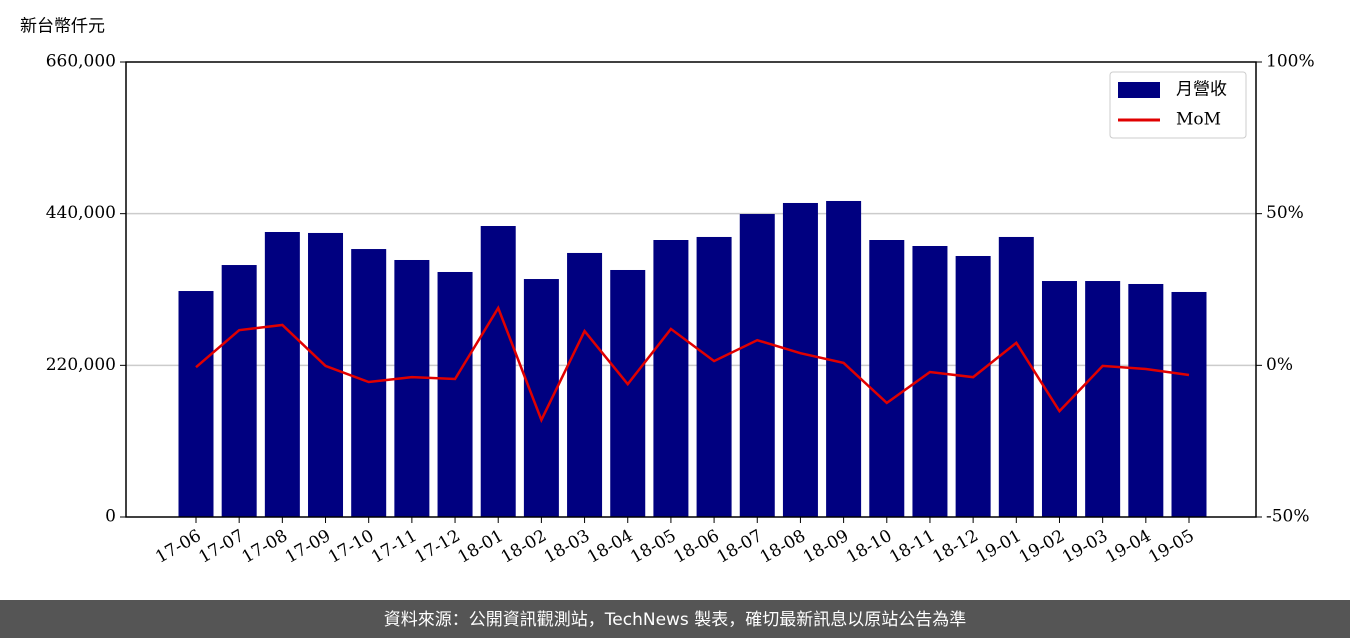 The image size is (1350, 638). What do you see at coordinates (524, 547) in the screenshot?
I see `x-tick-label: 18-02` at bounding box center [524, 547].